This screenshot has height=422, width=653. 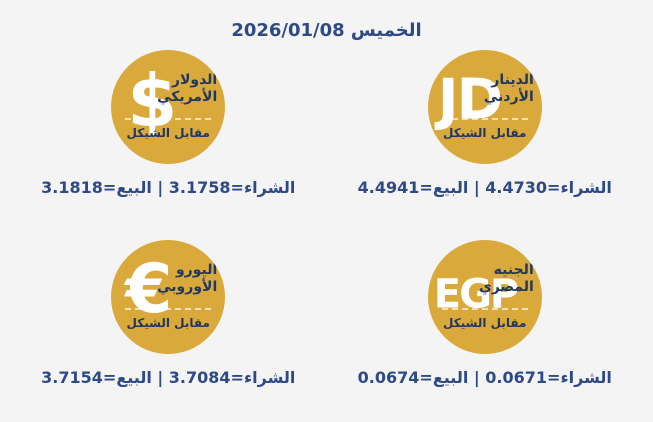 I want to click on currency-subtitle-jod: مقابل الشيكل, so click(x=485, y=133).